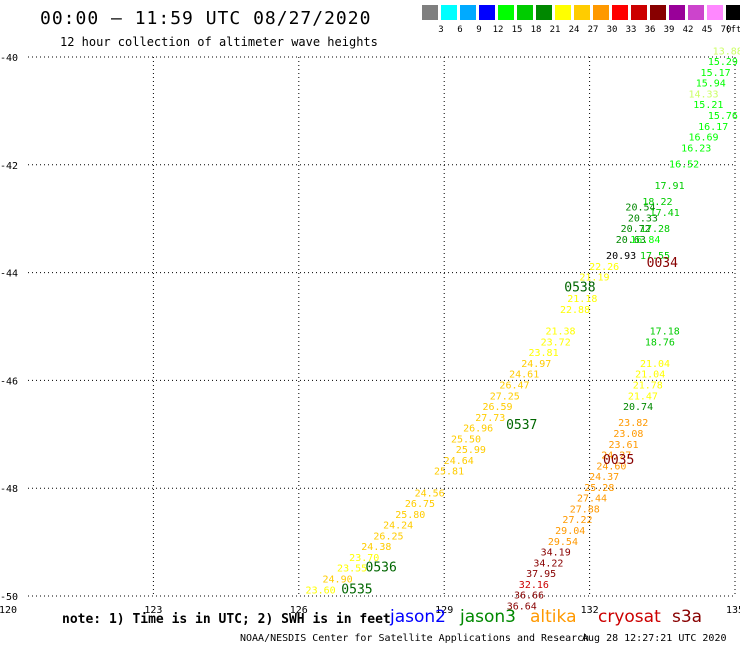 This screenshot has height=650, width=740. I want to click on wave-height-reading: 29.04, so click(570, 531).